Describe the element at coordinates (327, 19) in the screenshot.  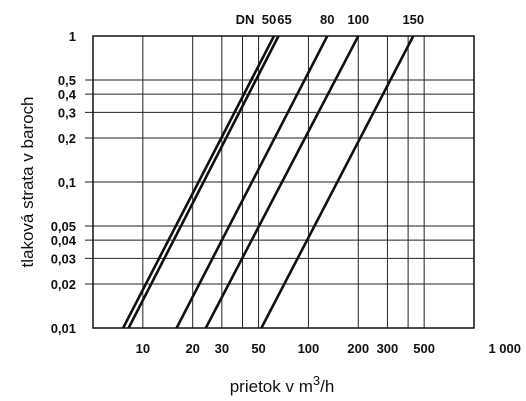
I see `series-label-dn-80: 80` at that location.